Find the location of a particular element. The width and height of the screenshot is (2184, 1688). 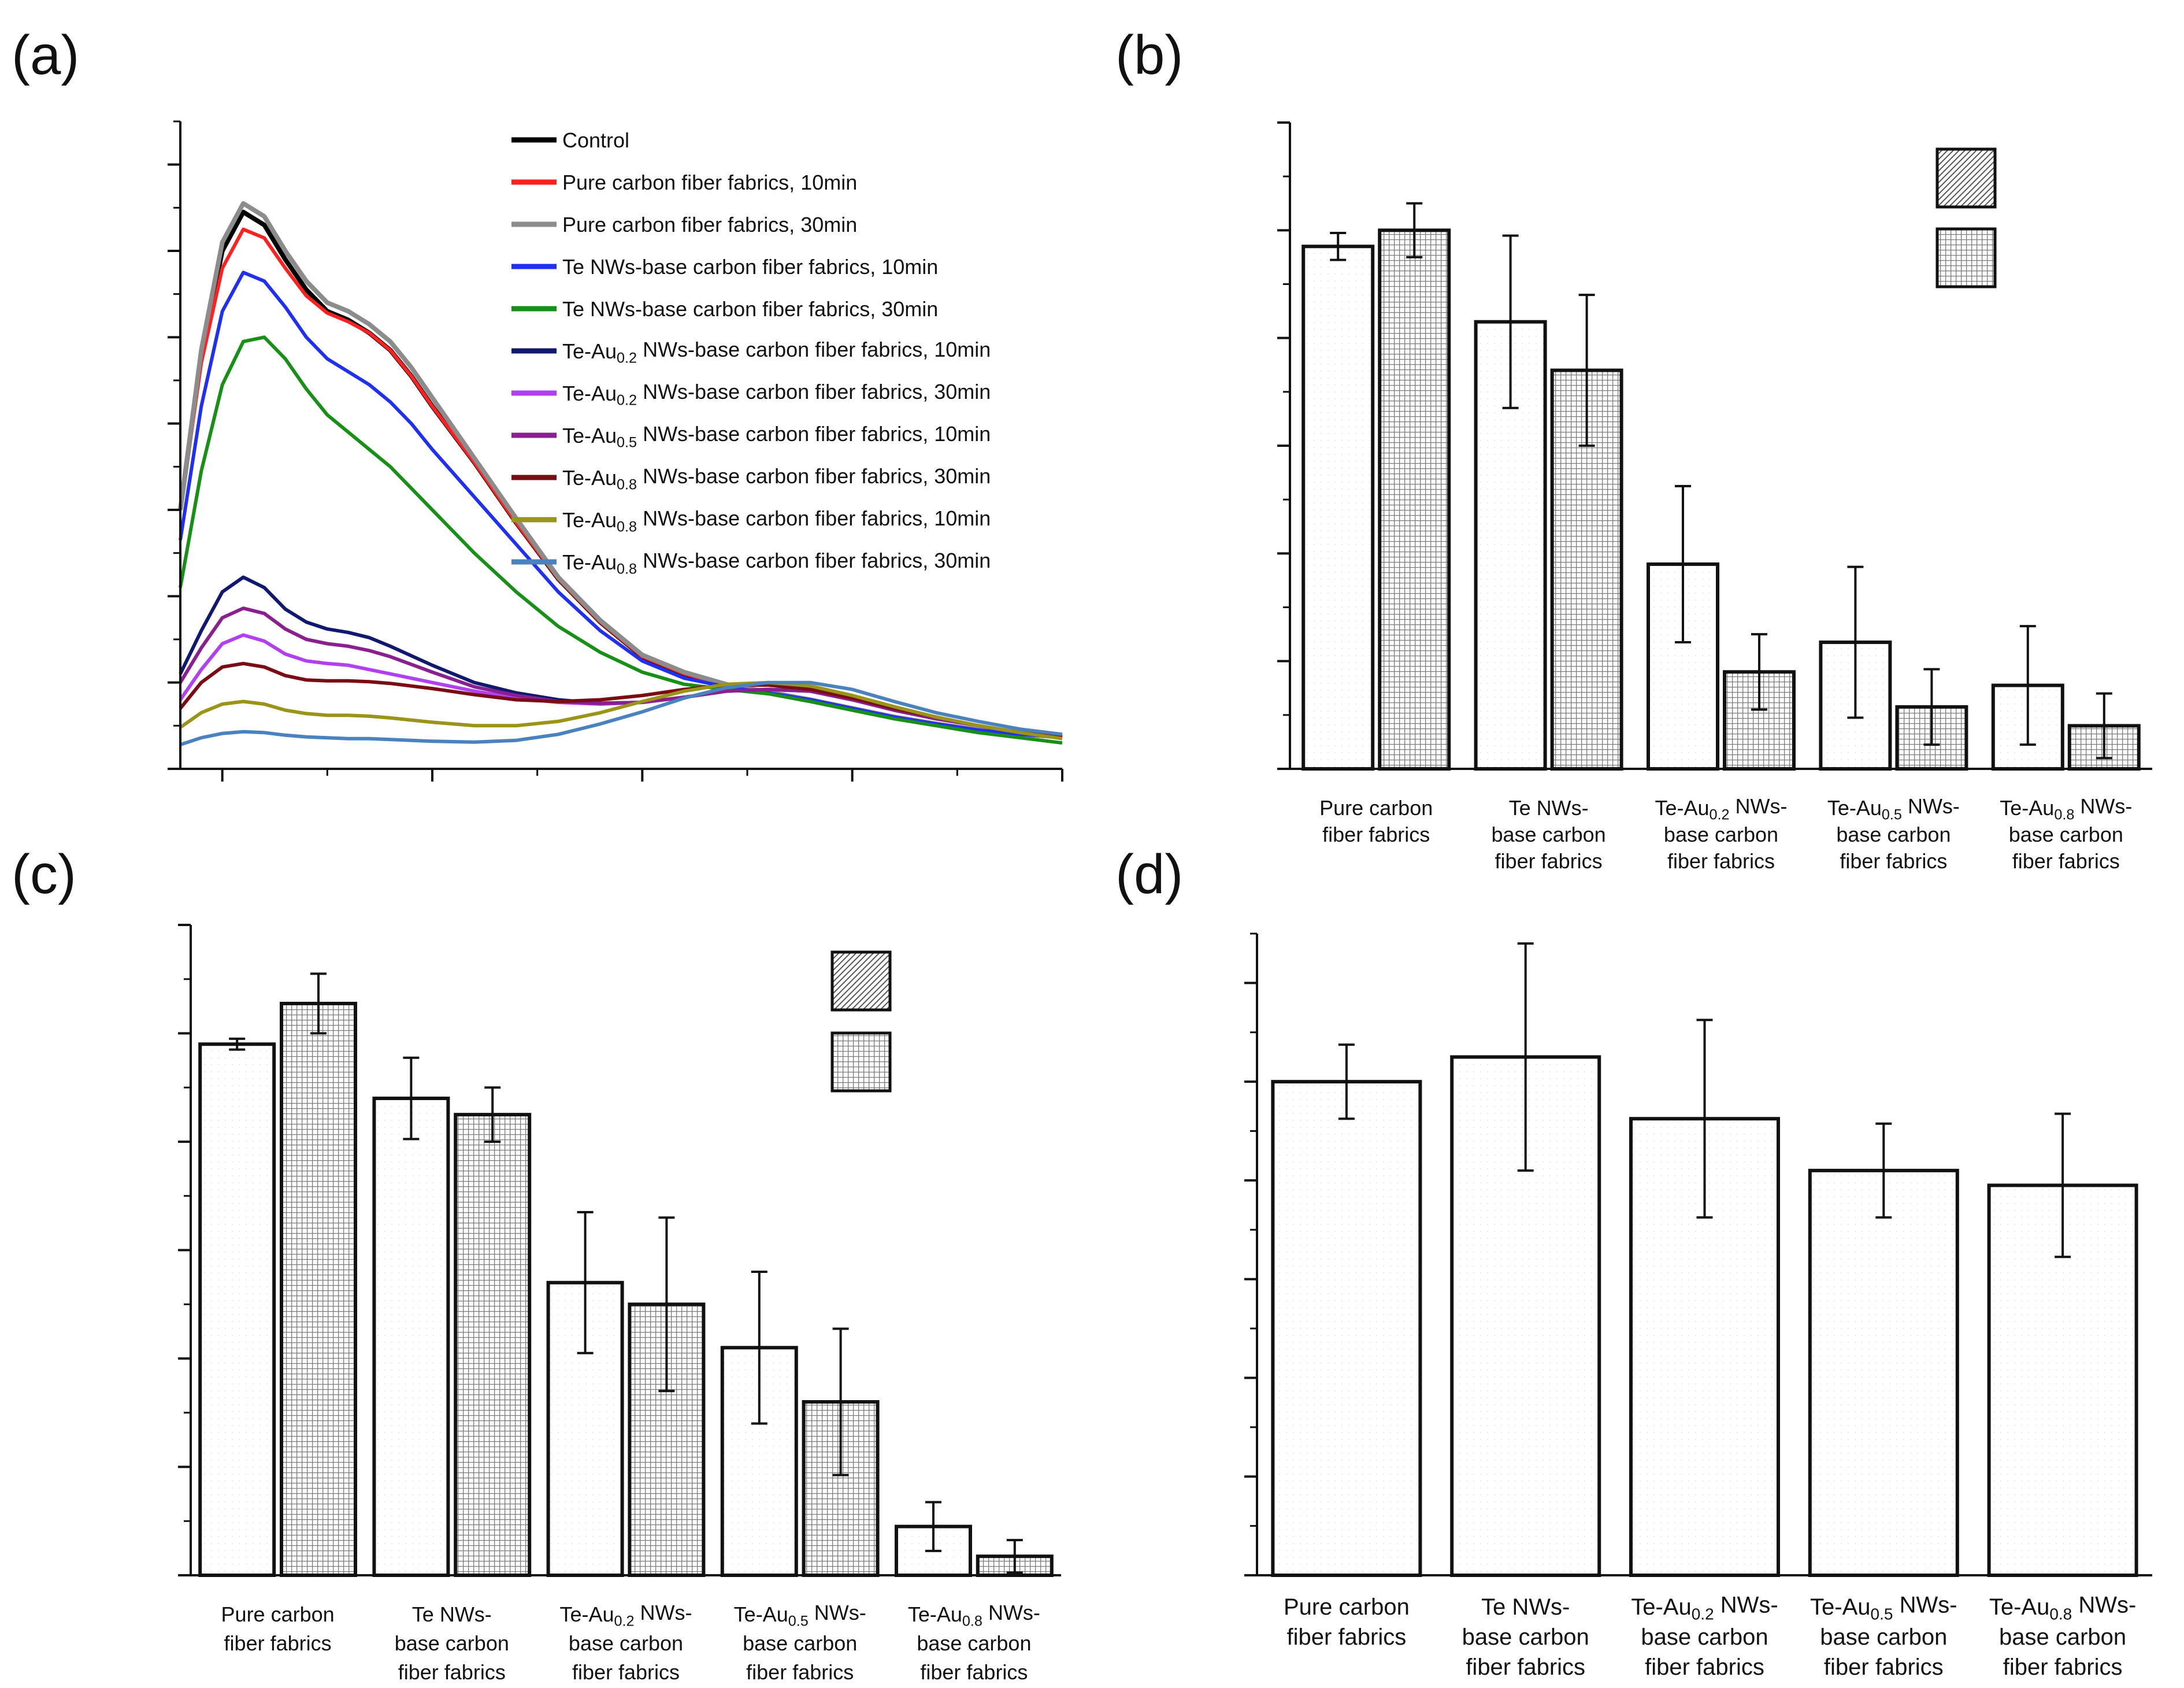

legend-label-2: Pure carbon fiber fabrics, 10min is located at coordinates (709, 182).